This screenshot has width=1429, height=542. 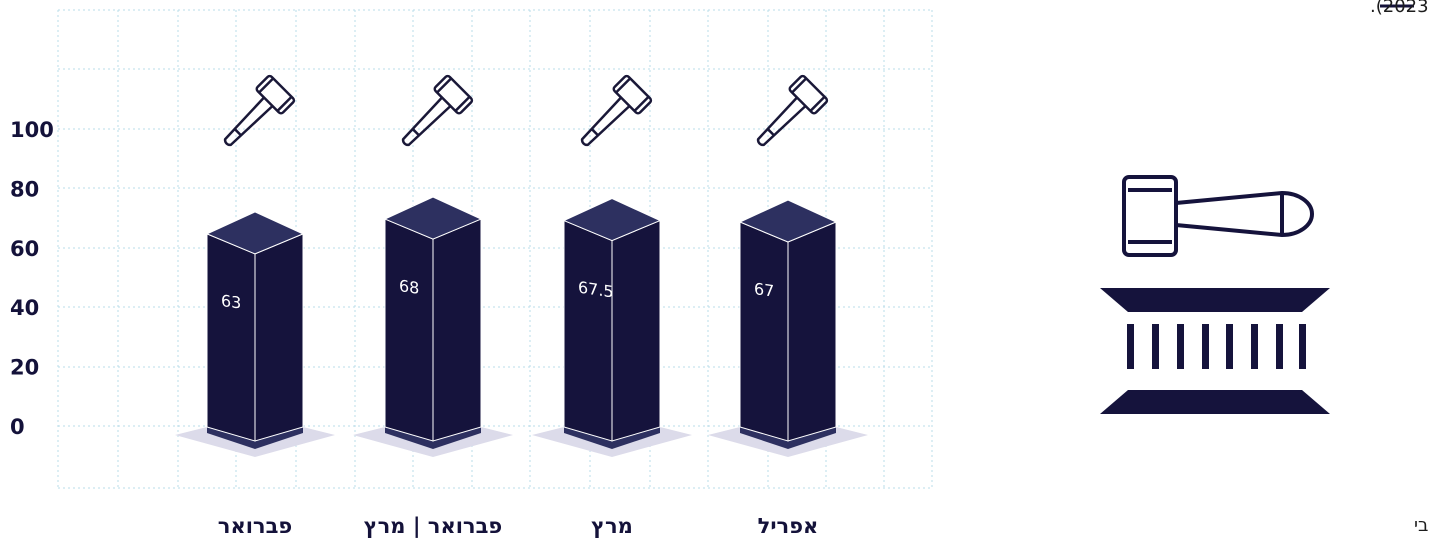 I want to click on data-label: 67, so click(x=764, y=290).